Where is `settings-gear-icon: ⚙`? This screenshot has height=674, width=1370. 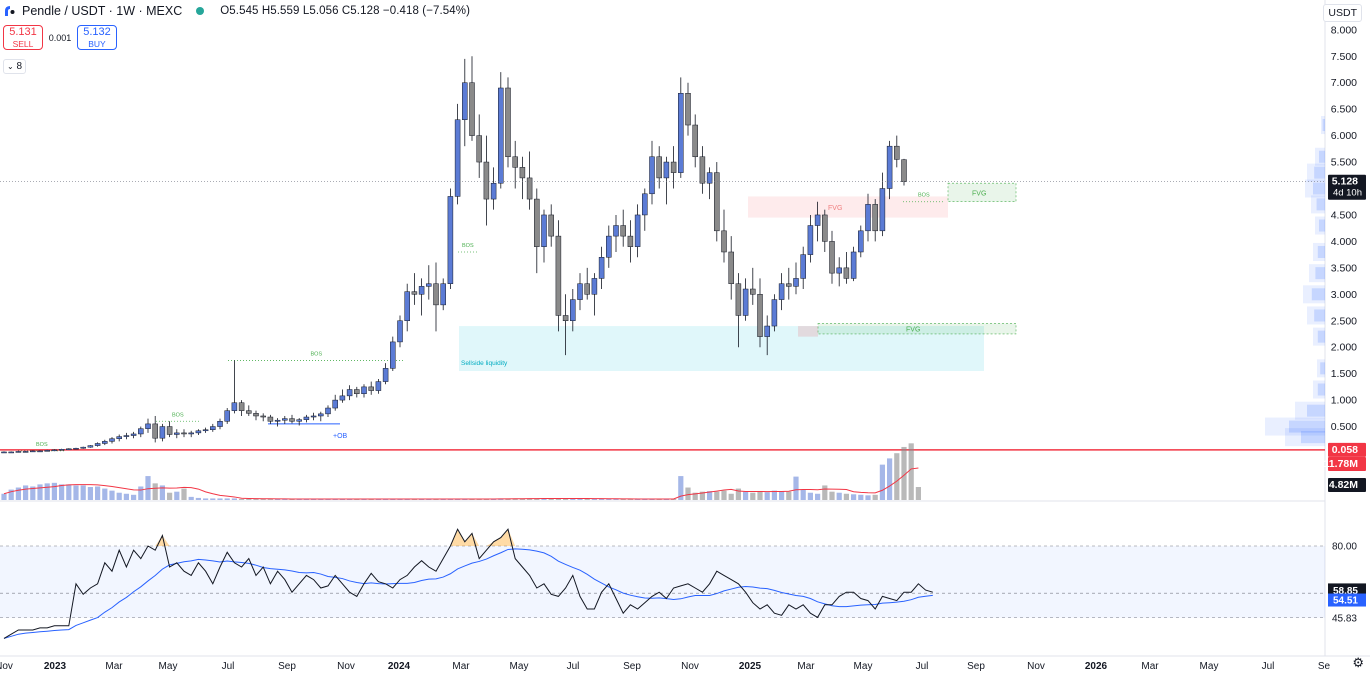 settings-gear-icon: ⚙ is located at coordinates (1358, 662).